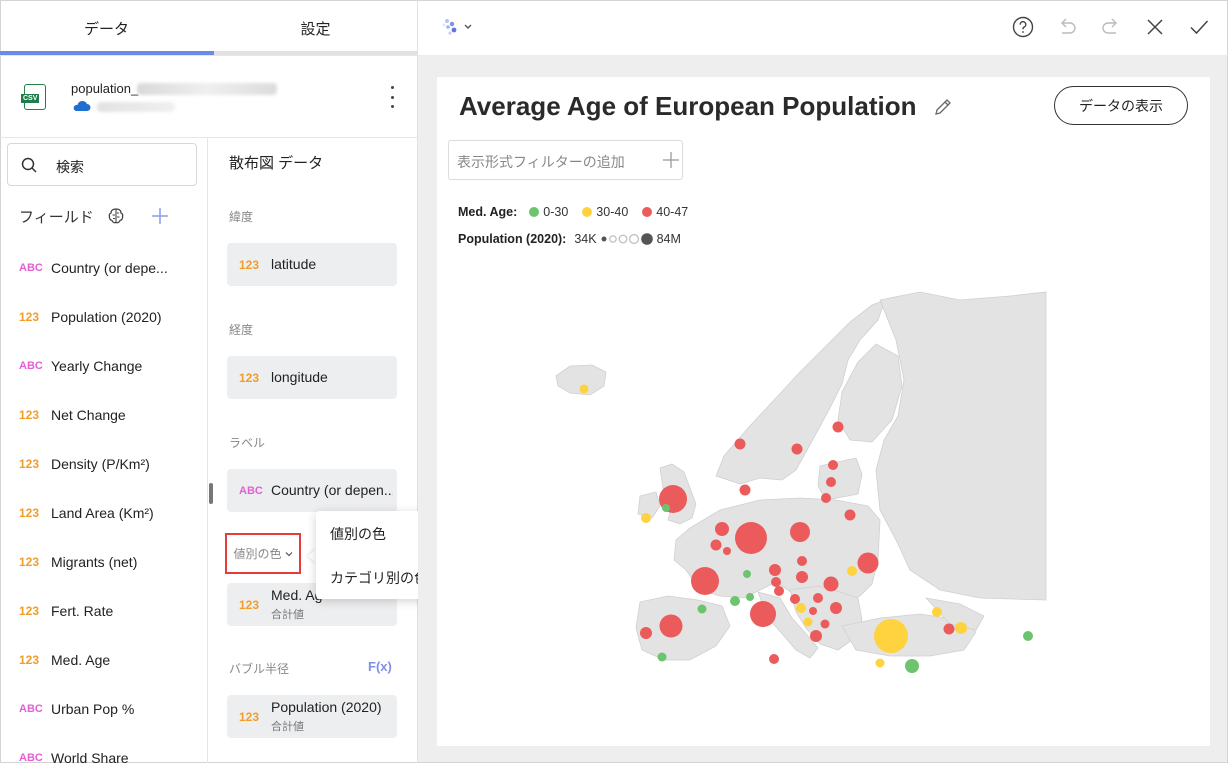 The image size is (1228, 763). I want to click on option-label: カテゴリ別の色, so click(379, 578).